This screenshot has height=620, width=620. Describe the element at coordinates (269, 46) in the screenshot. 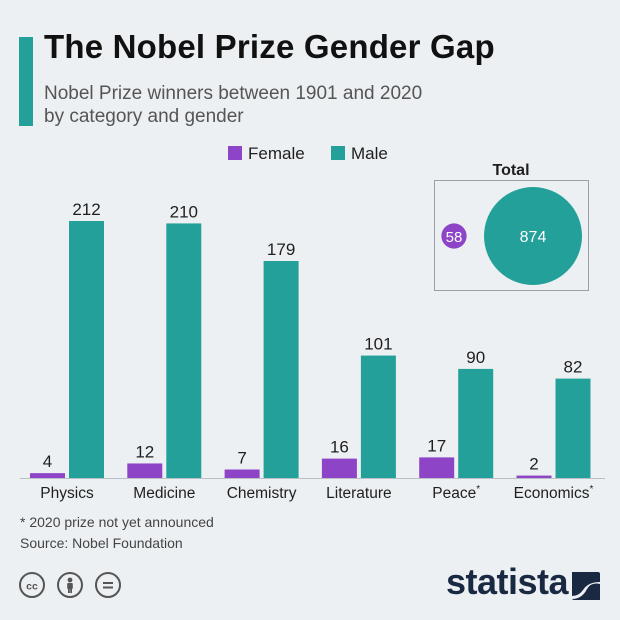

I see `page-title: The Nobel Prize Gender Gap` at that location.